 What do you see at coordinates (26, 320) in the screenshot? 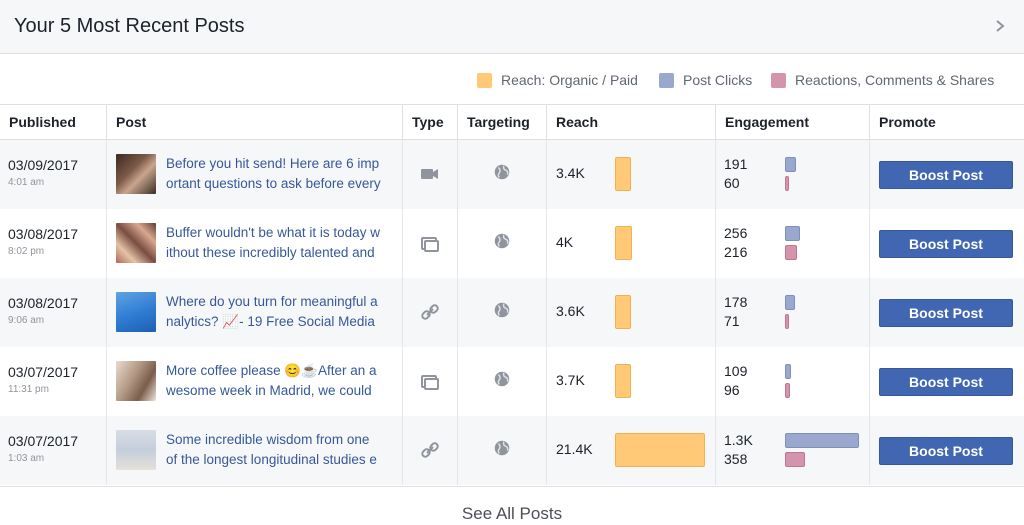
I see `published-time: 9:06 am` at bounding box center [26, 320].